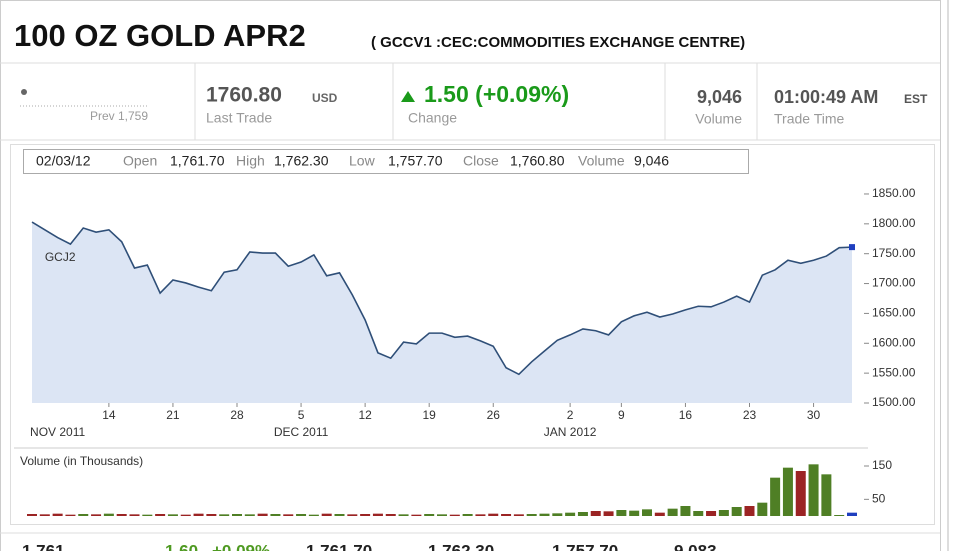 This screenshot has width=980, height=551. What do you see at coordinates (750, 415) in the screenshot?
I see `x-tick-label: 23` at bounding box center [750, 415].